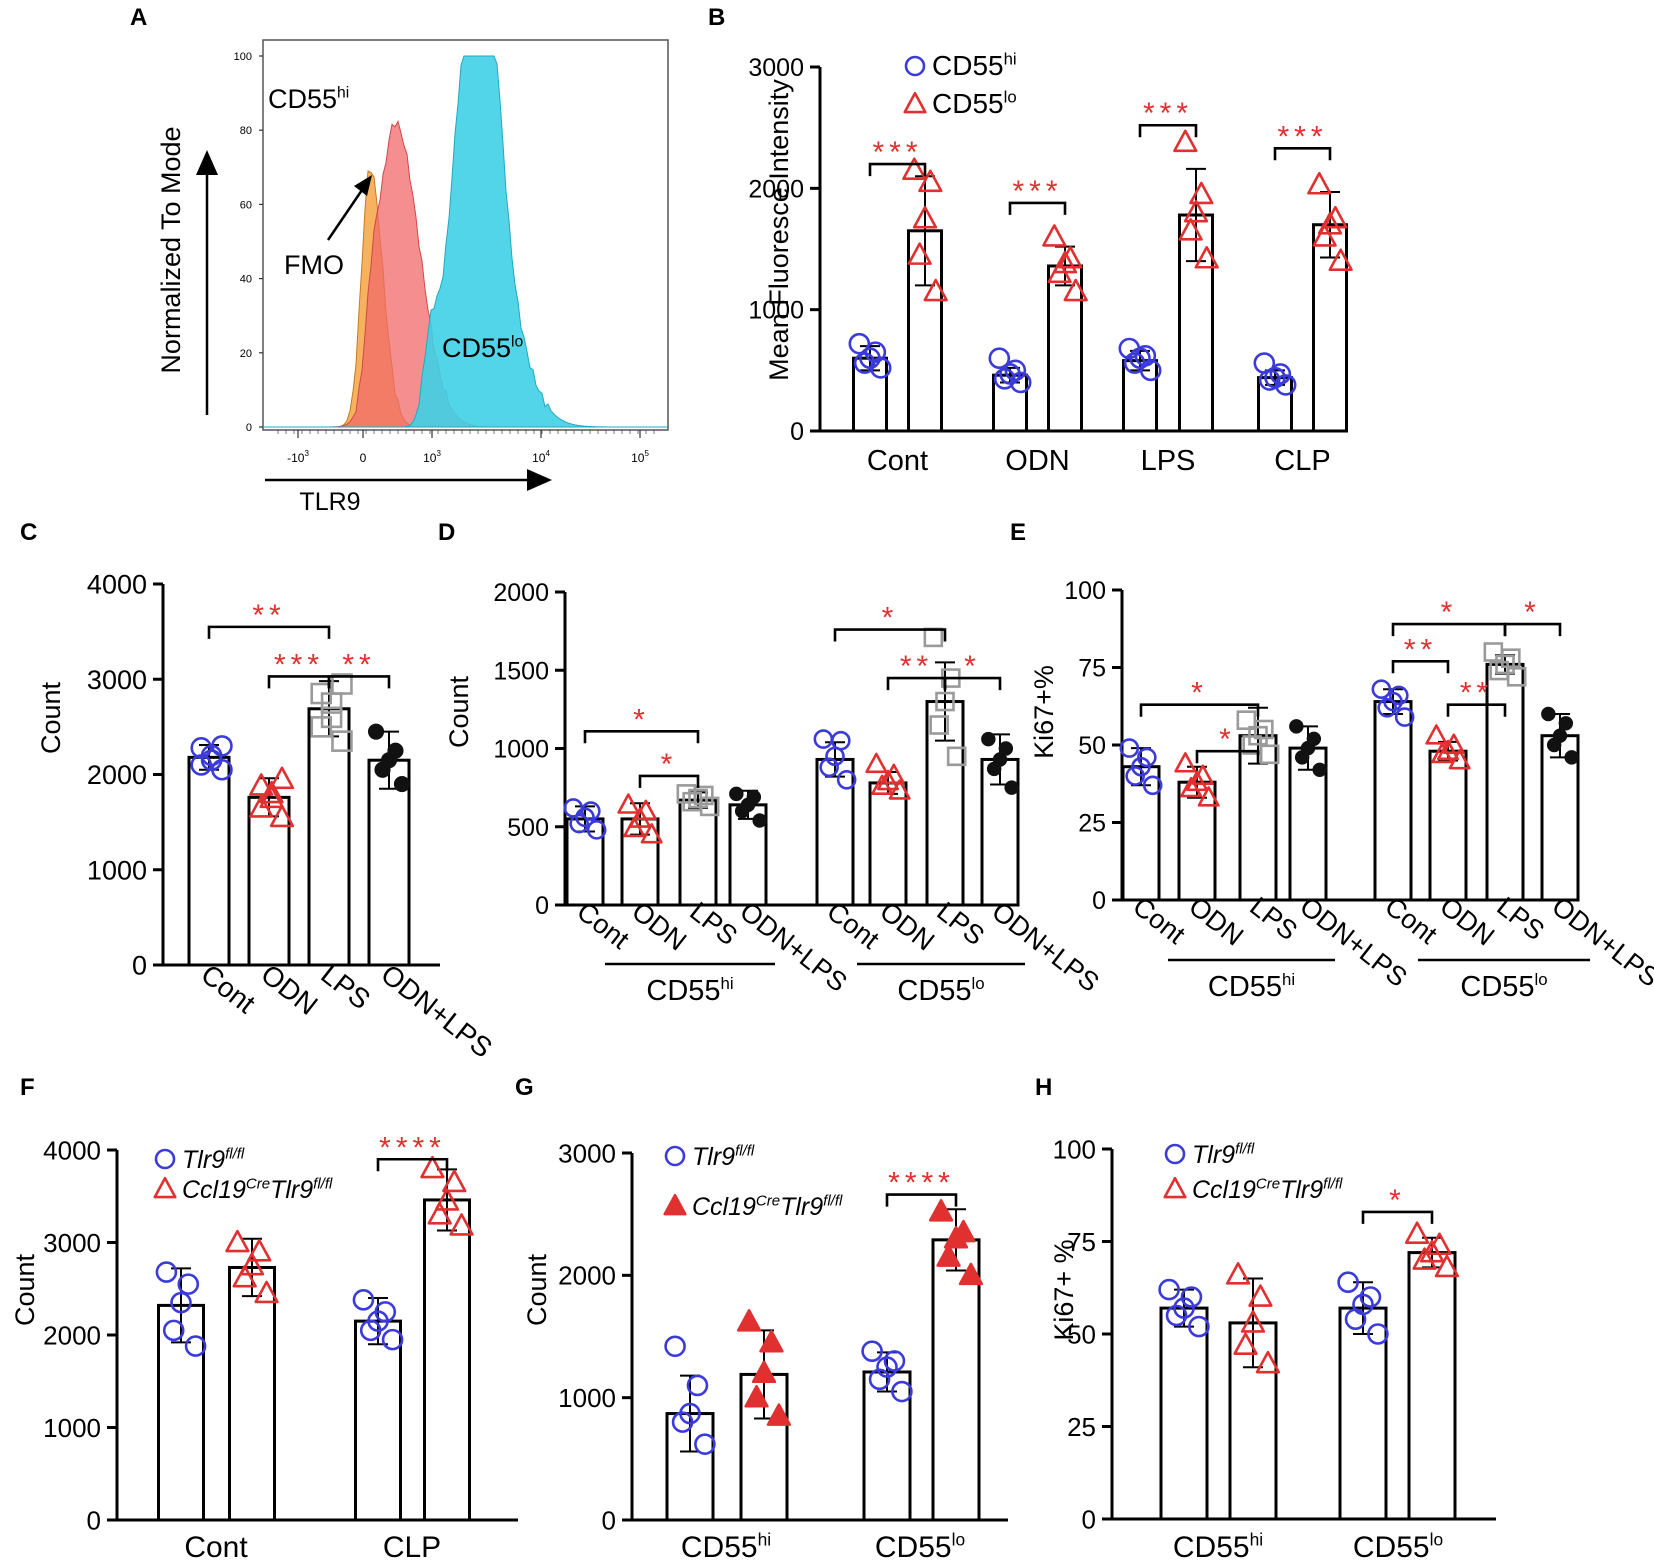  Describe the element at coordinates (1600, 942) in the screenshot. I see `x-tick-label: ODN+LPS` at that location.